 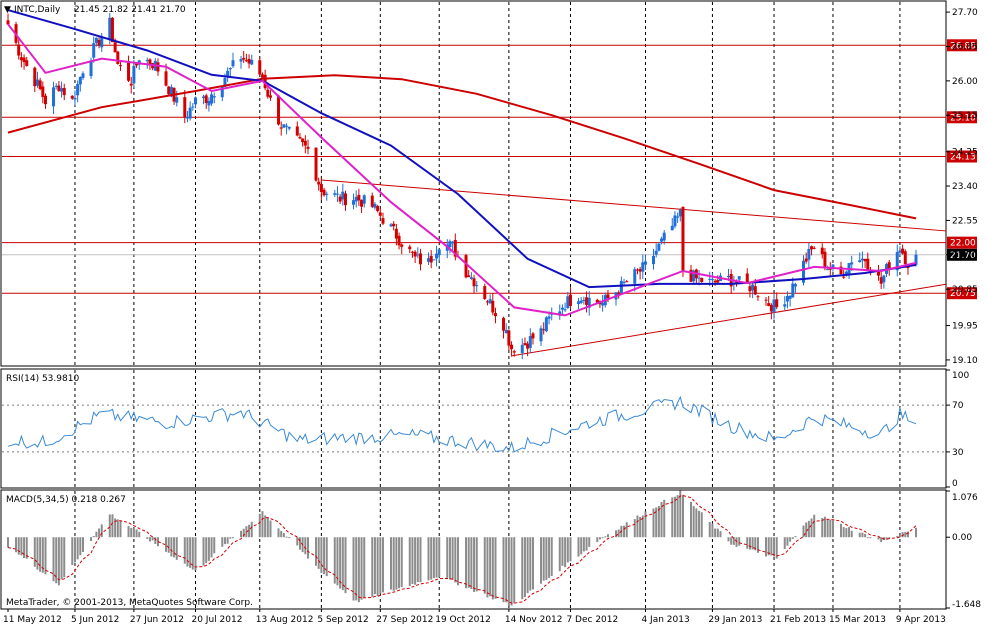 I want to click on level-tag-label-0: 26.88, so click(x=963, y=46).